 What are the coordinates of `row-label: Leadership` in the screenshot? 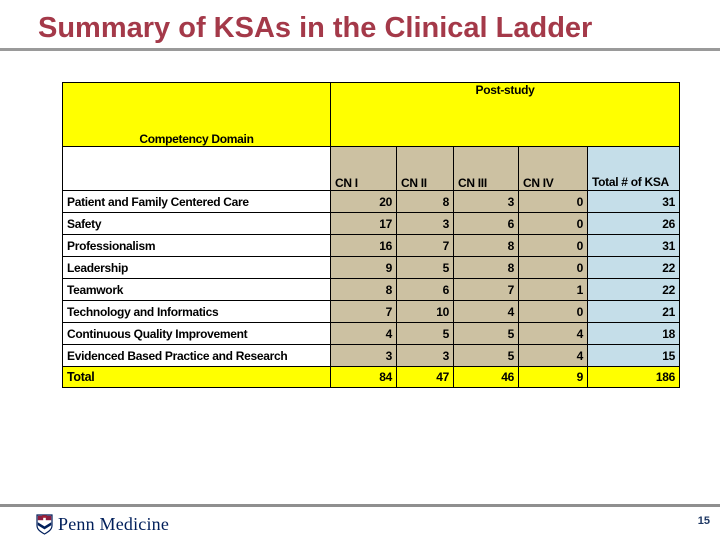 It's located at (196, 267).